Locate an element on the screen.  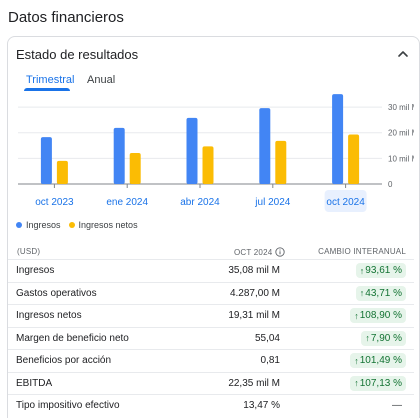
metric-value: 13,47 % is located at coordinates (261, 405).